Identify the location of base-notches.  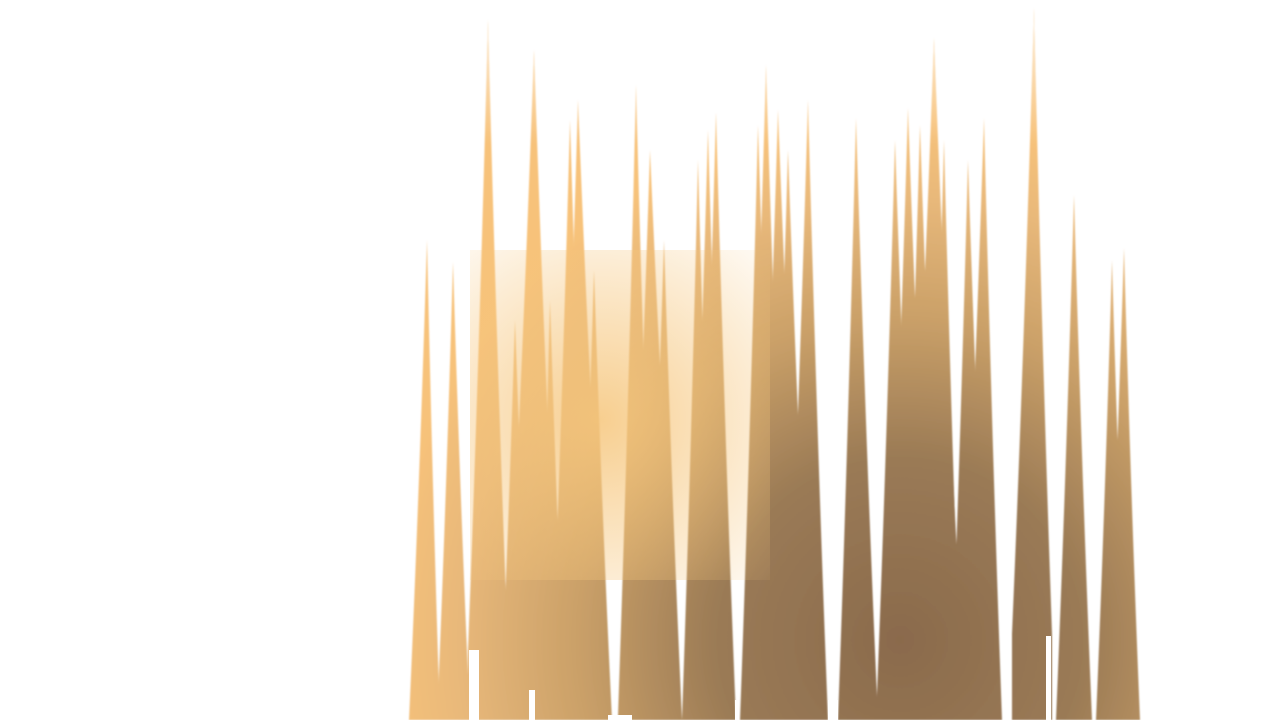
(760, 678).